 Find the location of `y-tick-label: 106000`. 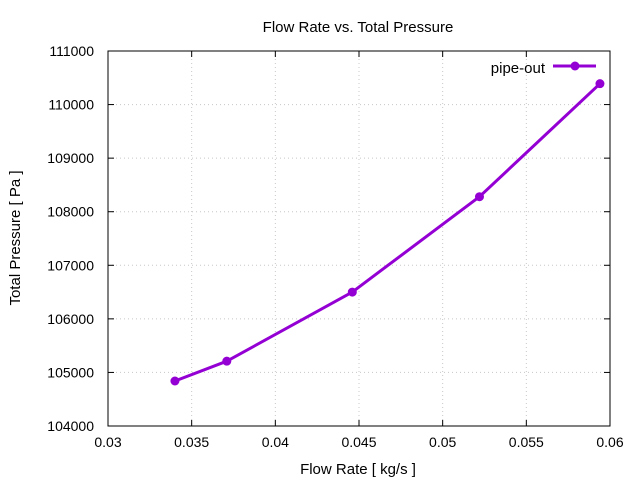

y-tick-label: 106000 is located at coordinates (70, 319).